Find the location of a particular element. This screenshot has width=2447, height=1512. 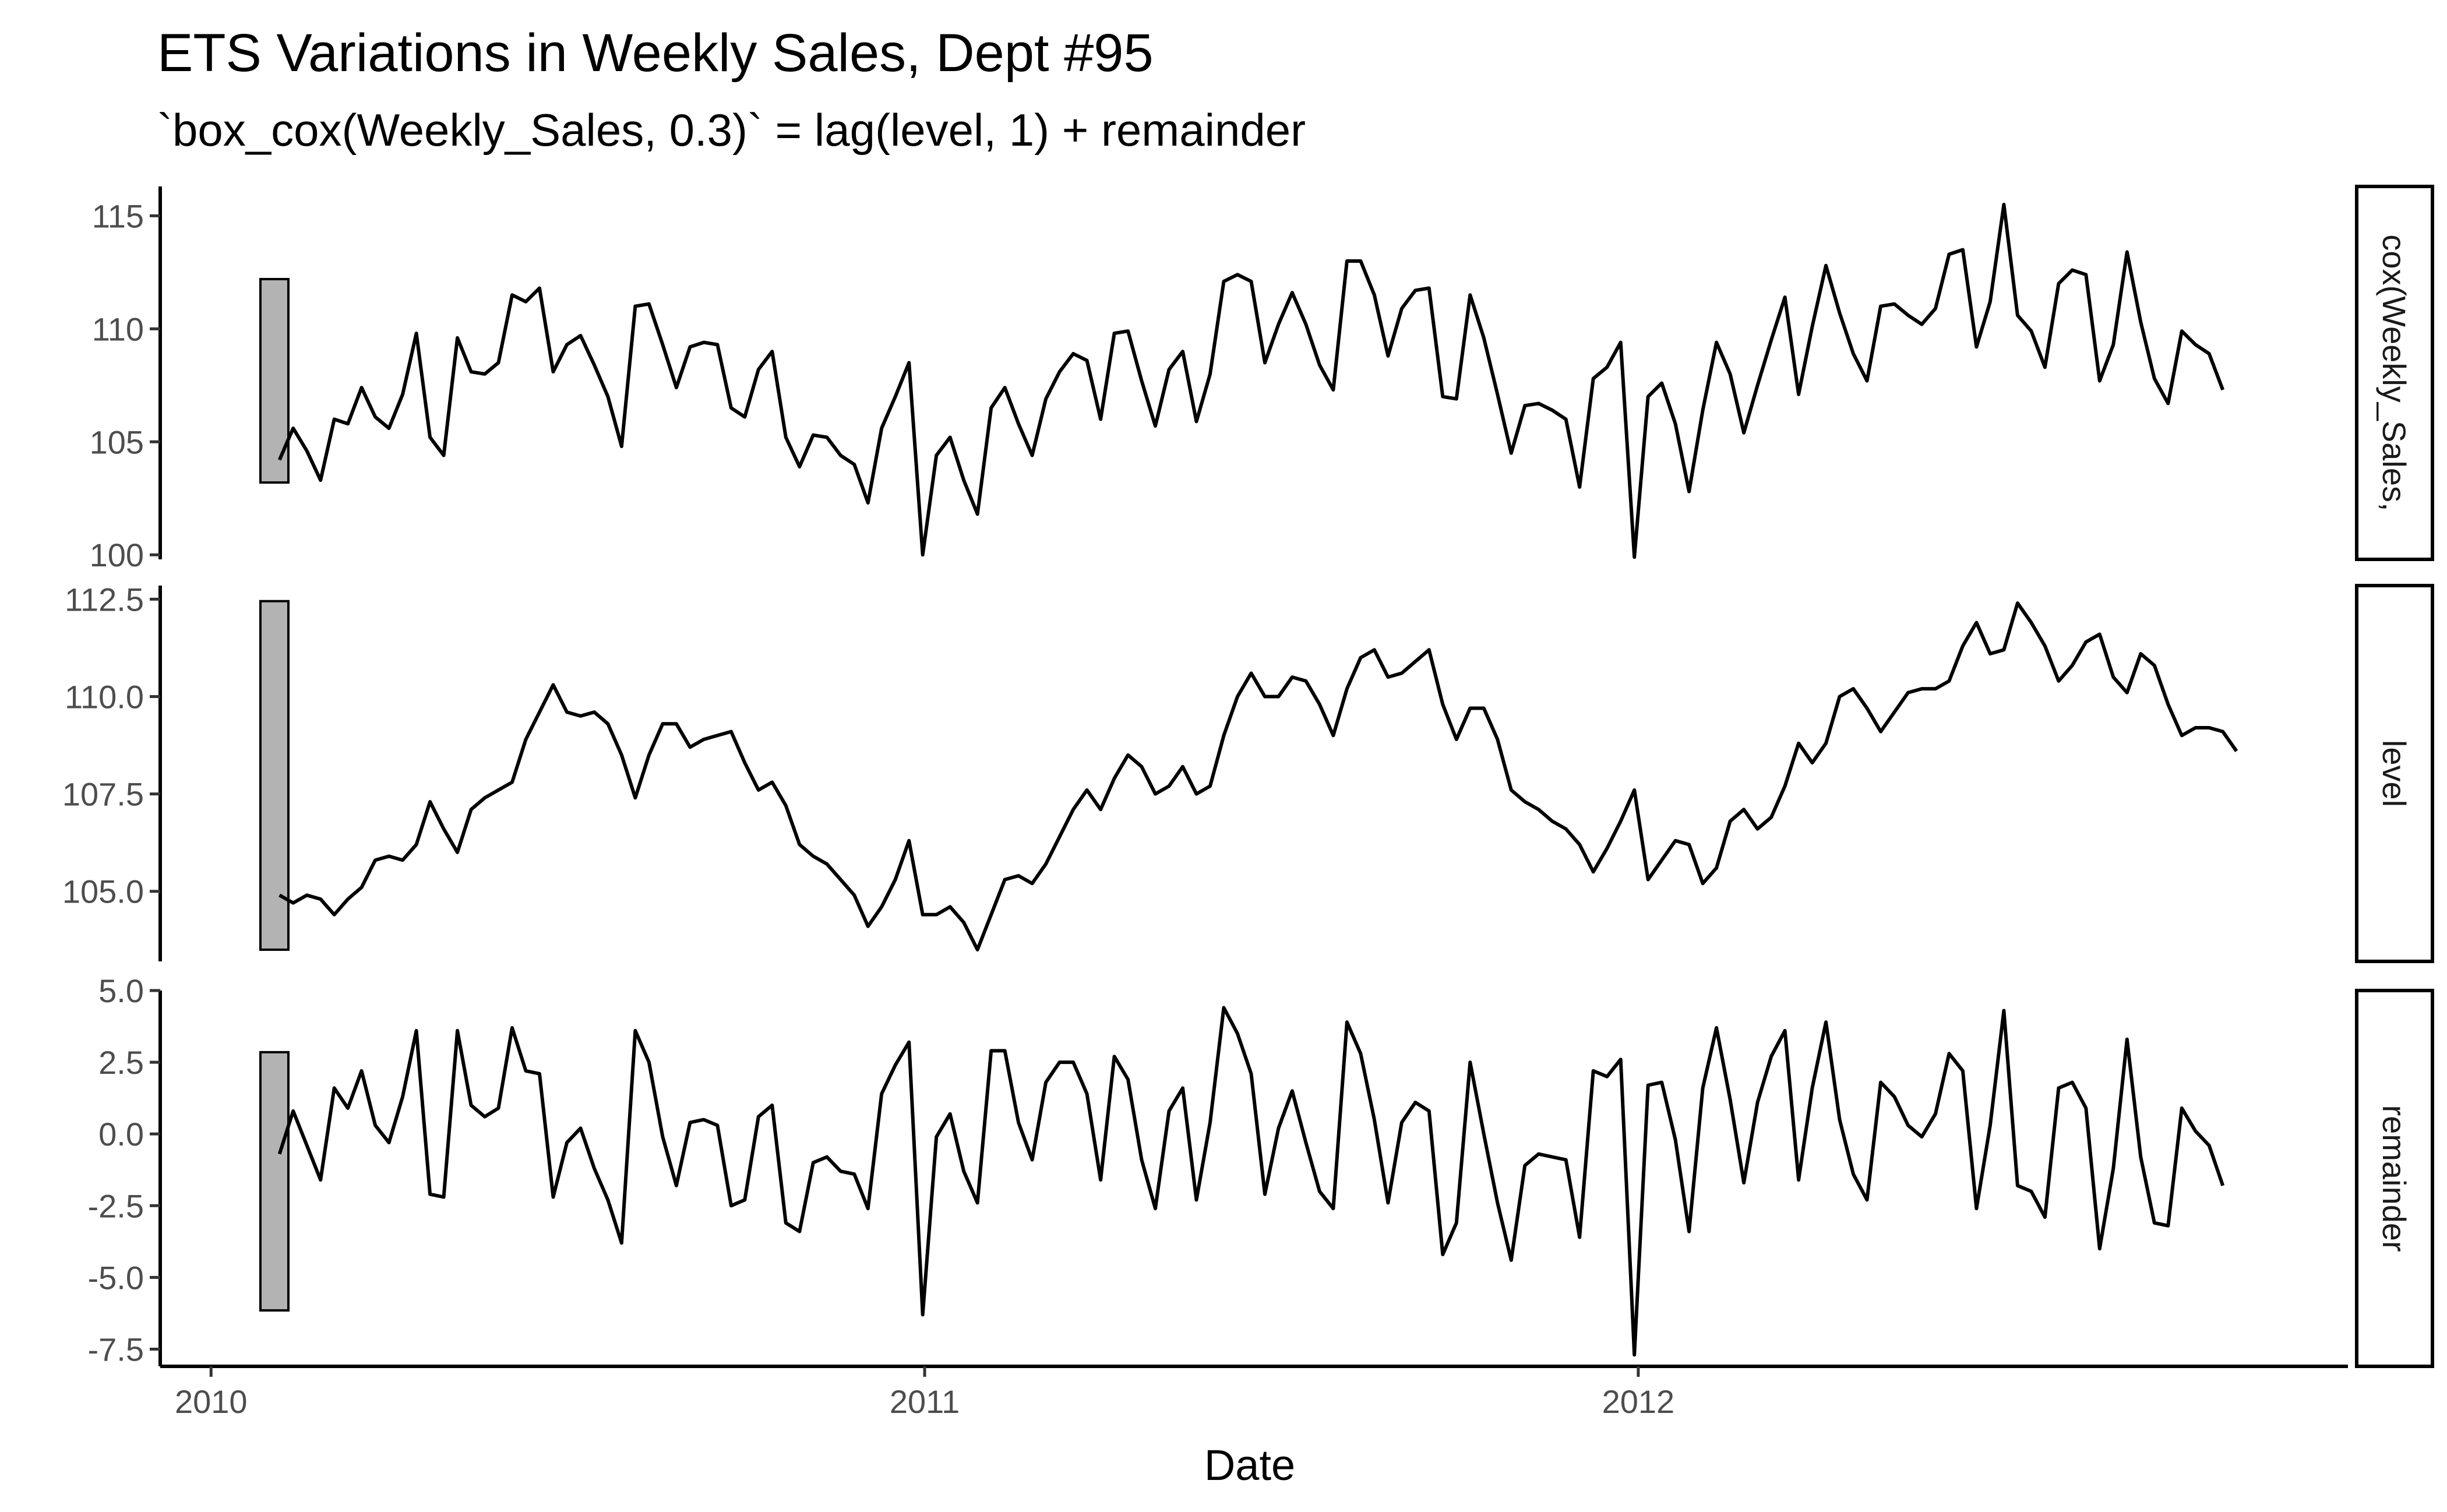

x-tick-label: 2011 is located at coordinates (925, 1401).